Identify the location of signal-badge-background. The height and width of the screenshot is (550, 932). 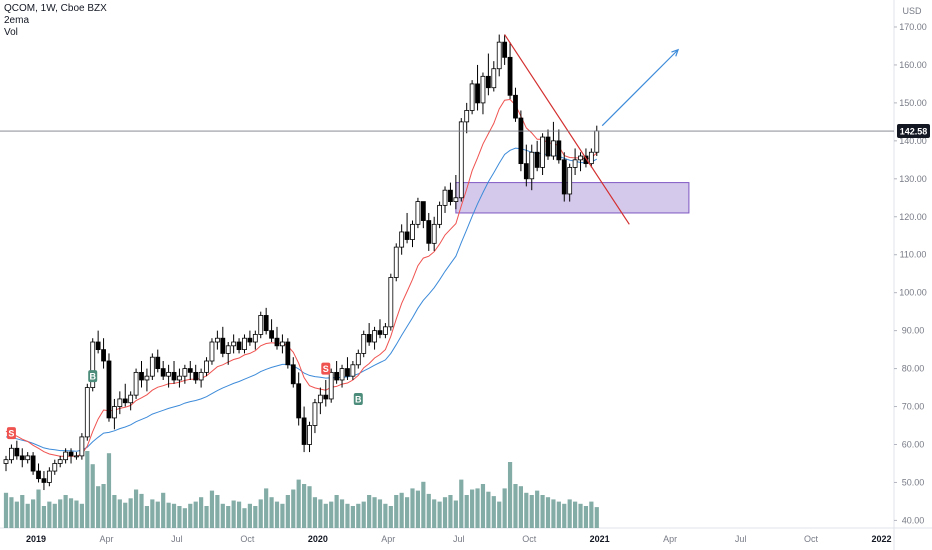
(326, 368).